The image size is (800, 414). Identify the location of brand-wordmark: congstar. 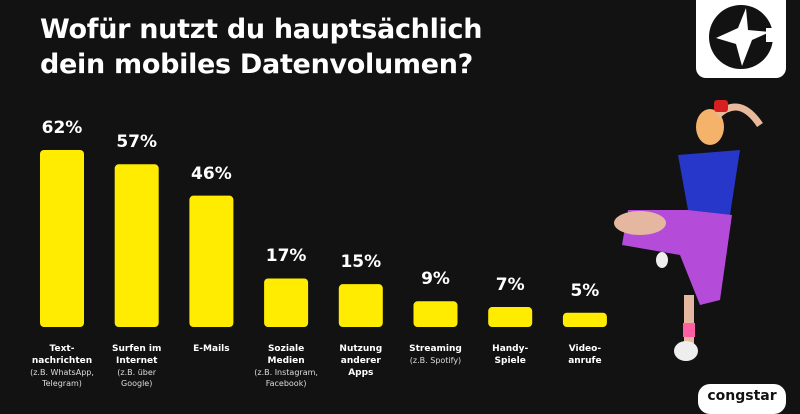
(742, 399).